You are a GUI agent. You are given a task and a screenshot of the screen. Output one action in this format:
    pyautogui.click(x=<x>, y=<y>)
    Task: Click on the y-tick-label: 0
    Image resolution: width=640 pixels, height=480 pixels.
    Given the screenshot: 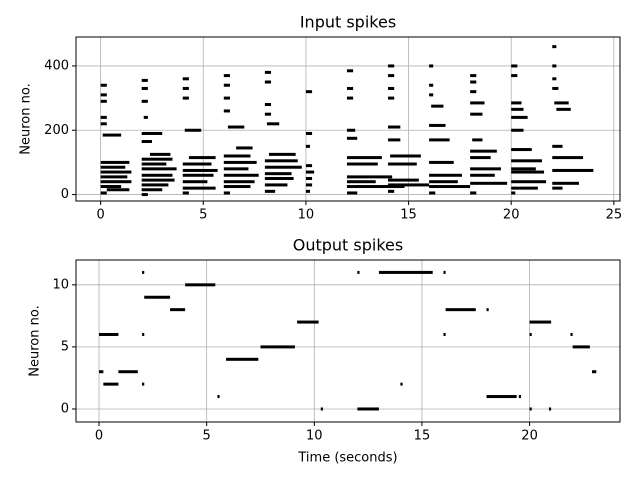 What is the action you would take?
    pyautogui.click(x=65, y=408)
    